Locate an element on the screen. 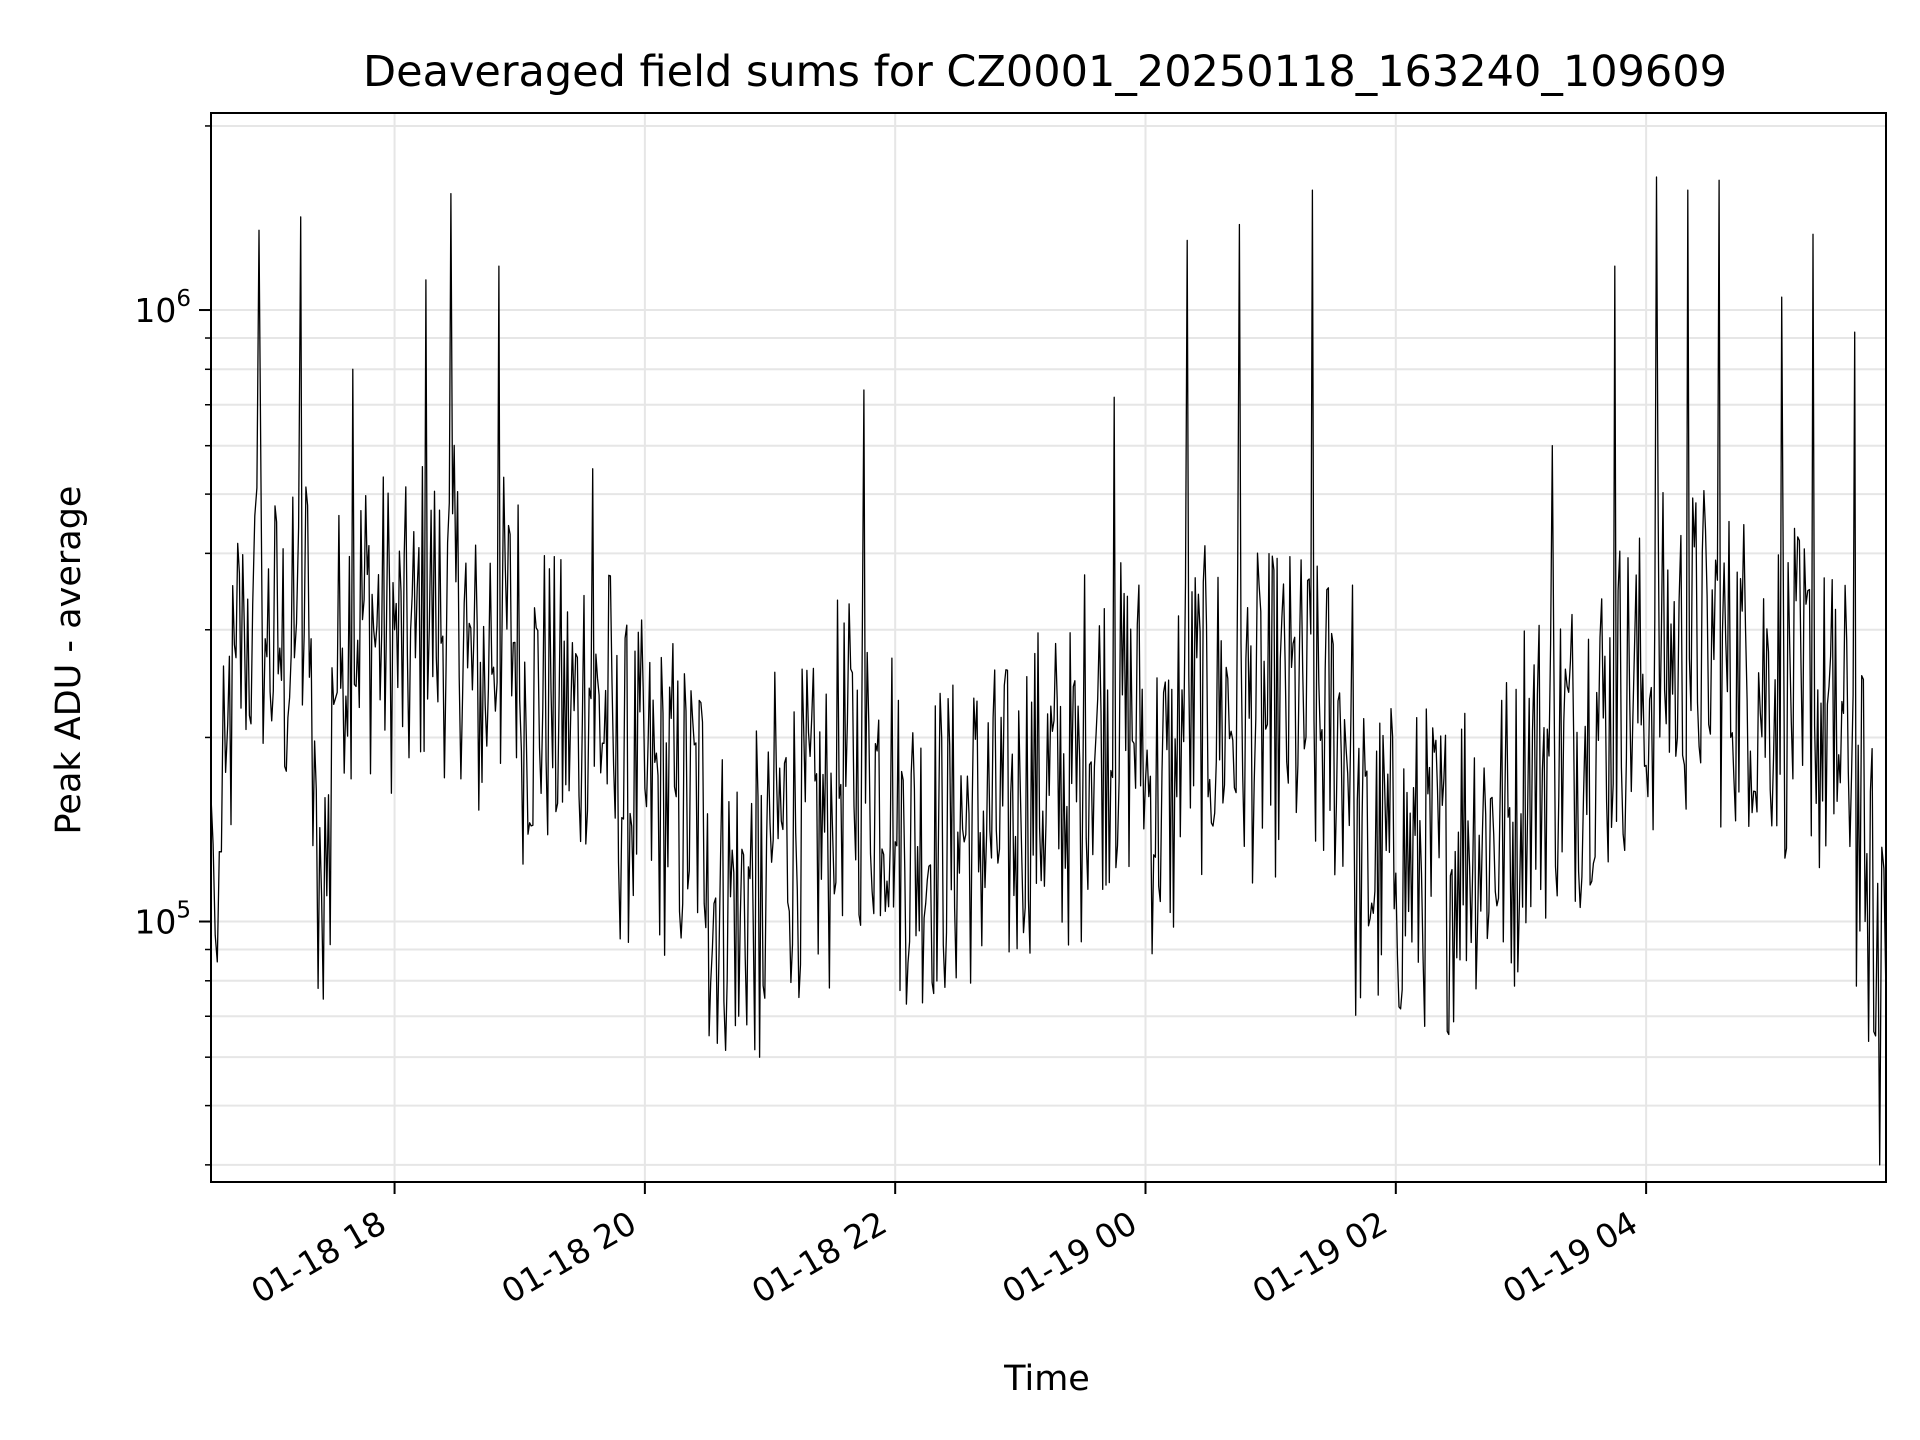 This screenshot has width=1920, height=1440. x-tick-label: 01-18 22 is located at coordinates (819, 1257).